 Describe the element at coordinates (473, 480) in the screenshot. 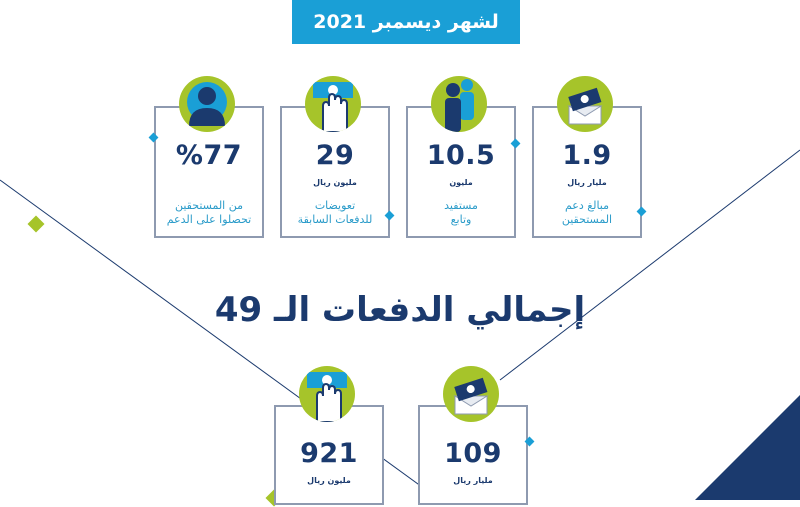

I see `total-unit: مليار ريال` at that location.